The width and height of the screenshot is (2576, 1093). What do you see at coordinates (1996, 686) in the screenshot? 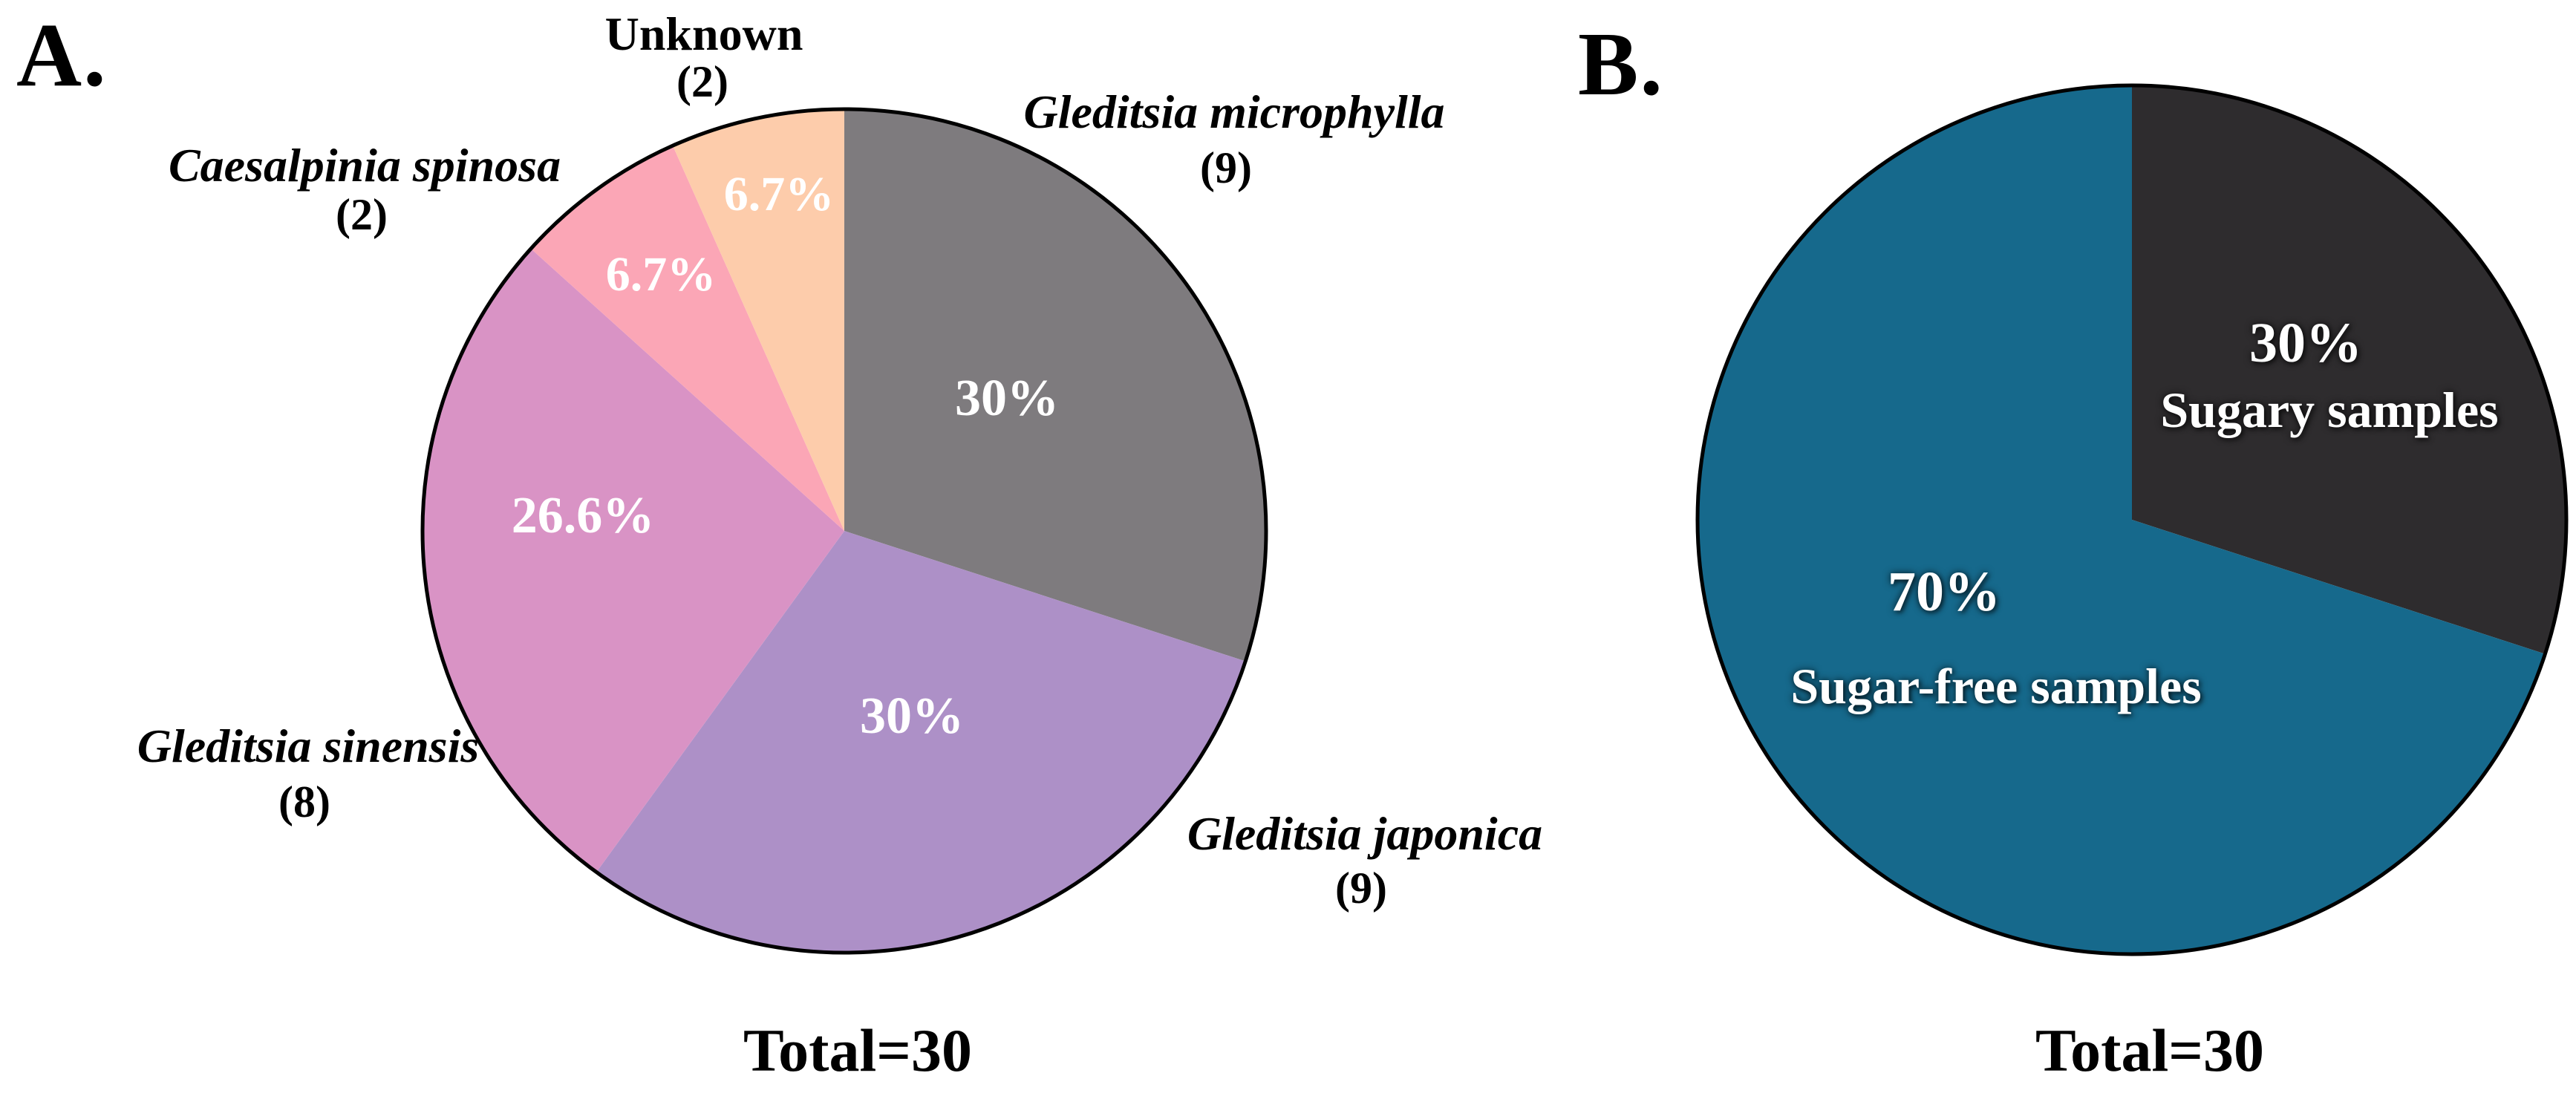
I see `pie-b-name-sugar-free-samples: Sugar-free samples` at bounding box center [1996, 686].